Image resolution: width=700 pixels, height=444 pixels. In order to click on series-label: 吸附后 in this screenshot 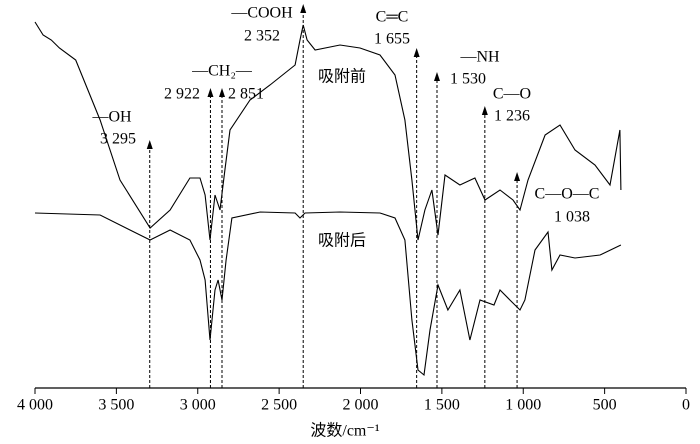, I will do `click(342, 241)`.